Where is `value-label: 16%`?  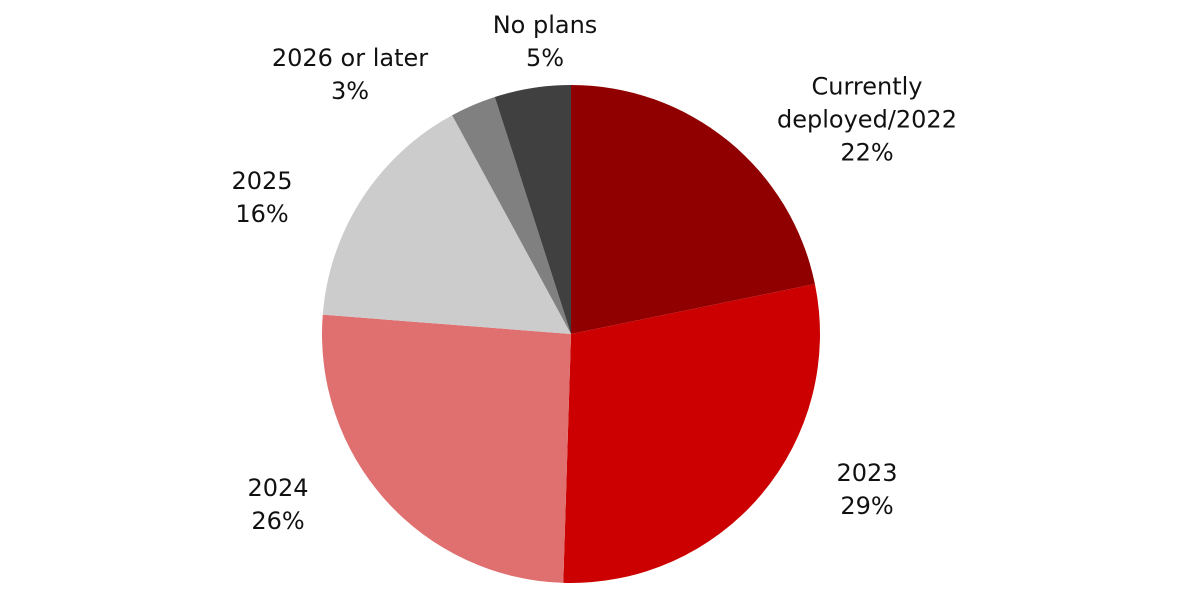 value-label: 16% is located at coordinates (262, 214).